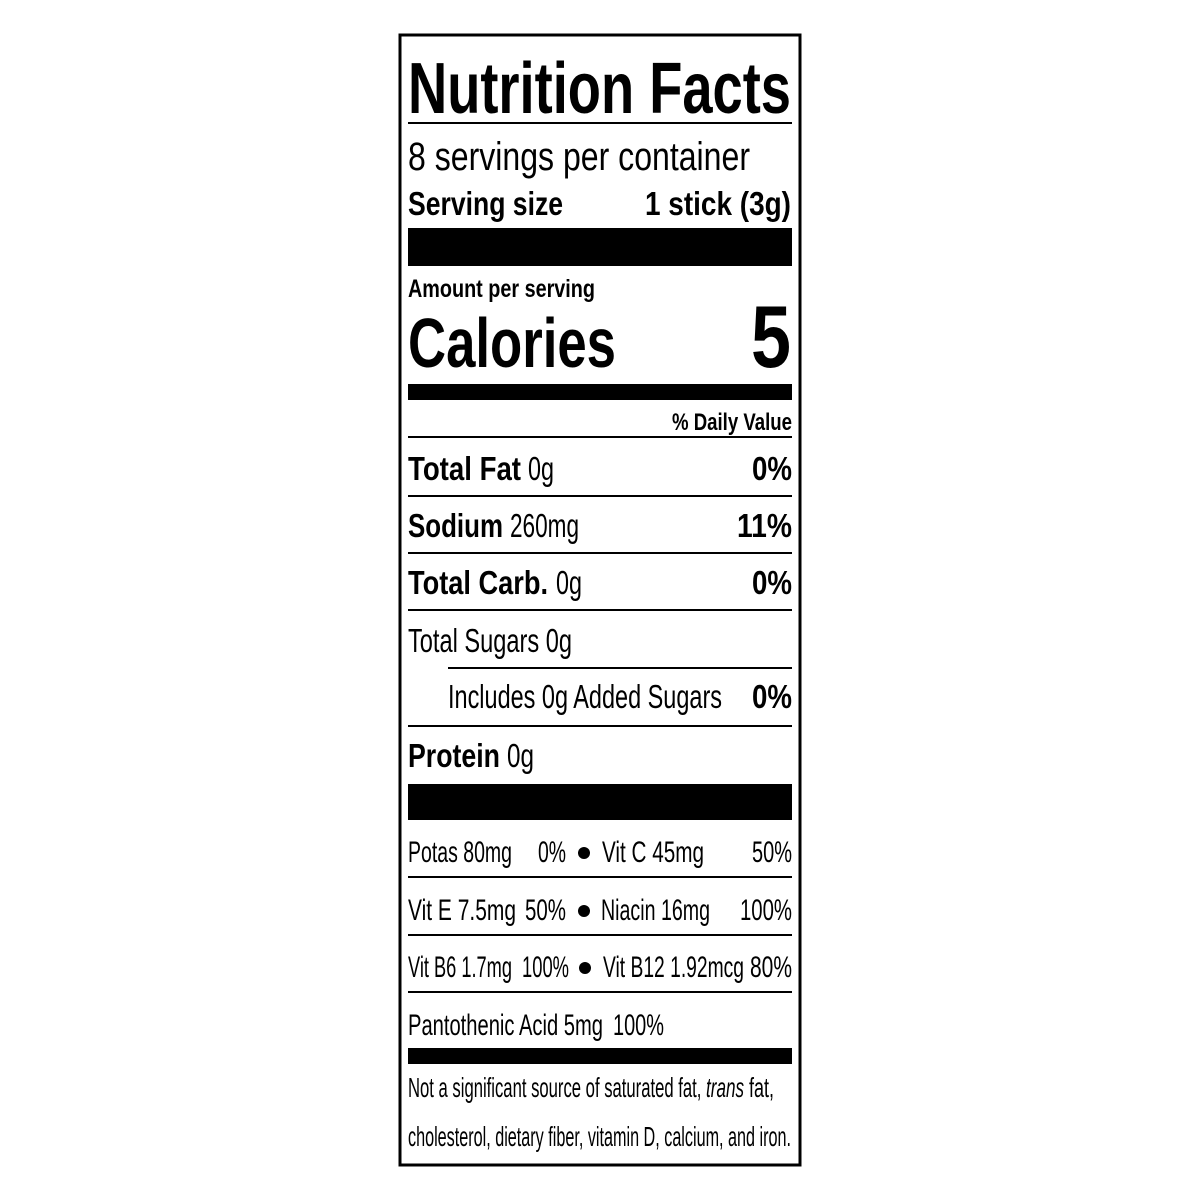  What do you see at coordinates (771, 336) in the screenshot?
I see `calories-value: 5` at bounding box center [771, 336].